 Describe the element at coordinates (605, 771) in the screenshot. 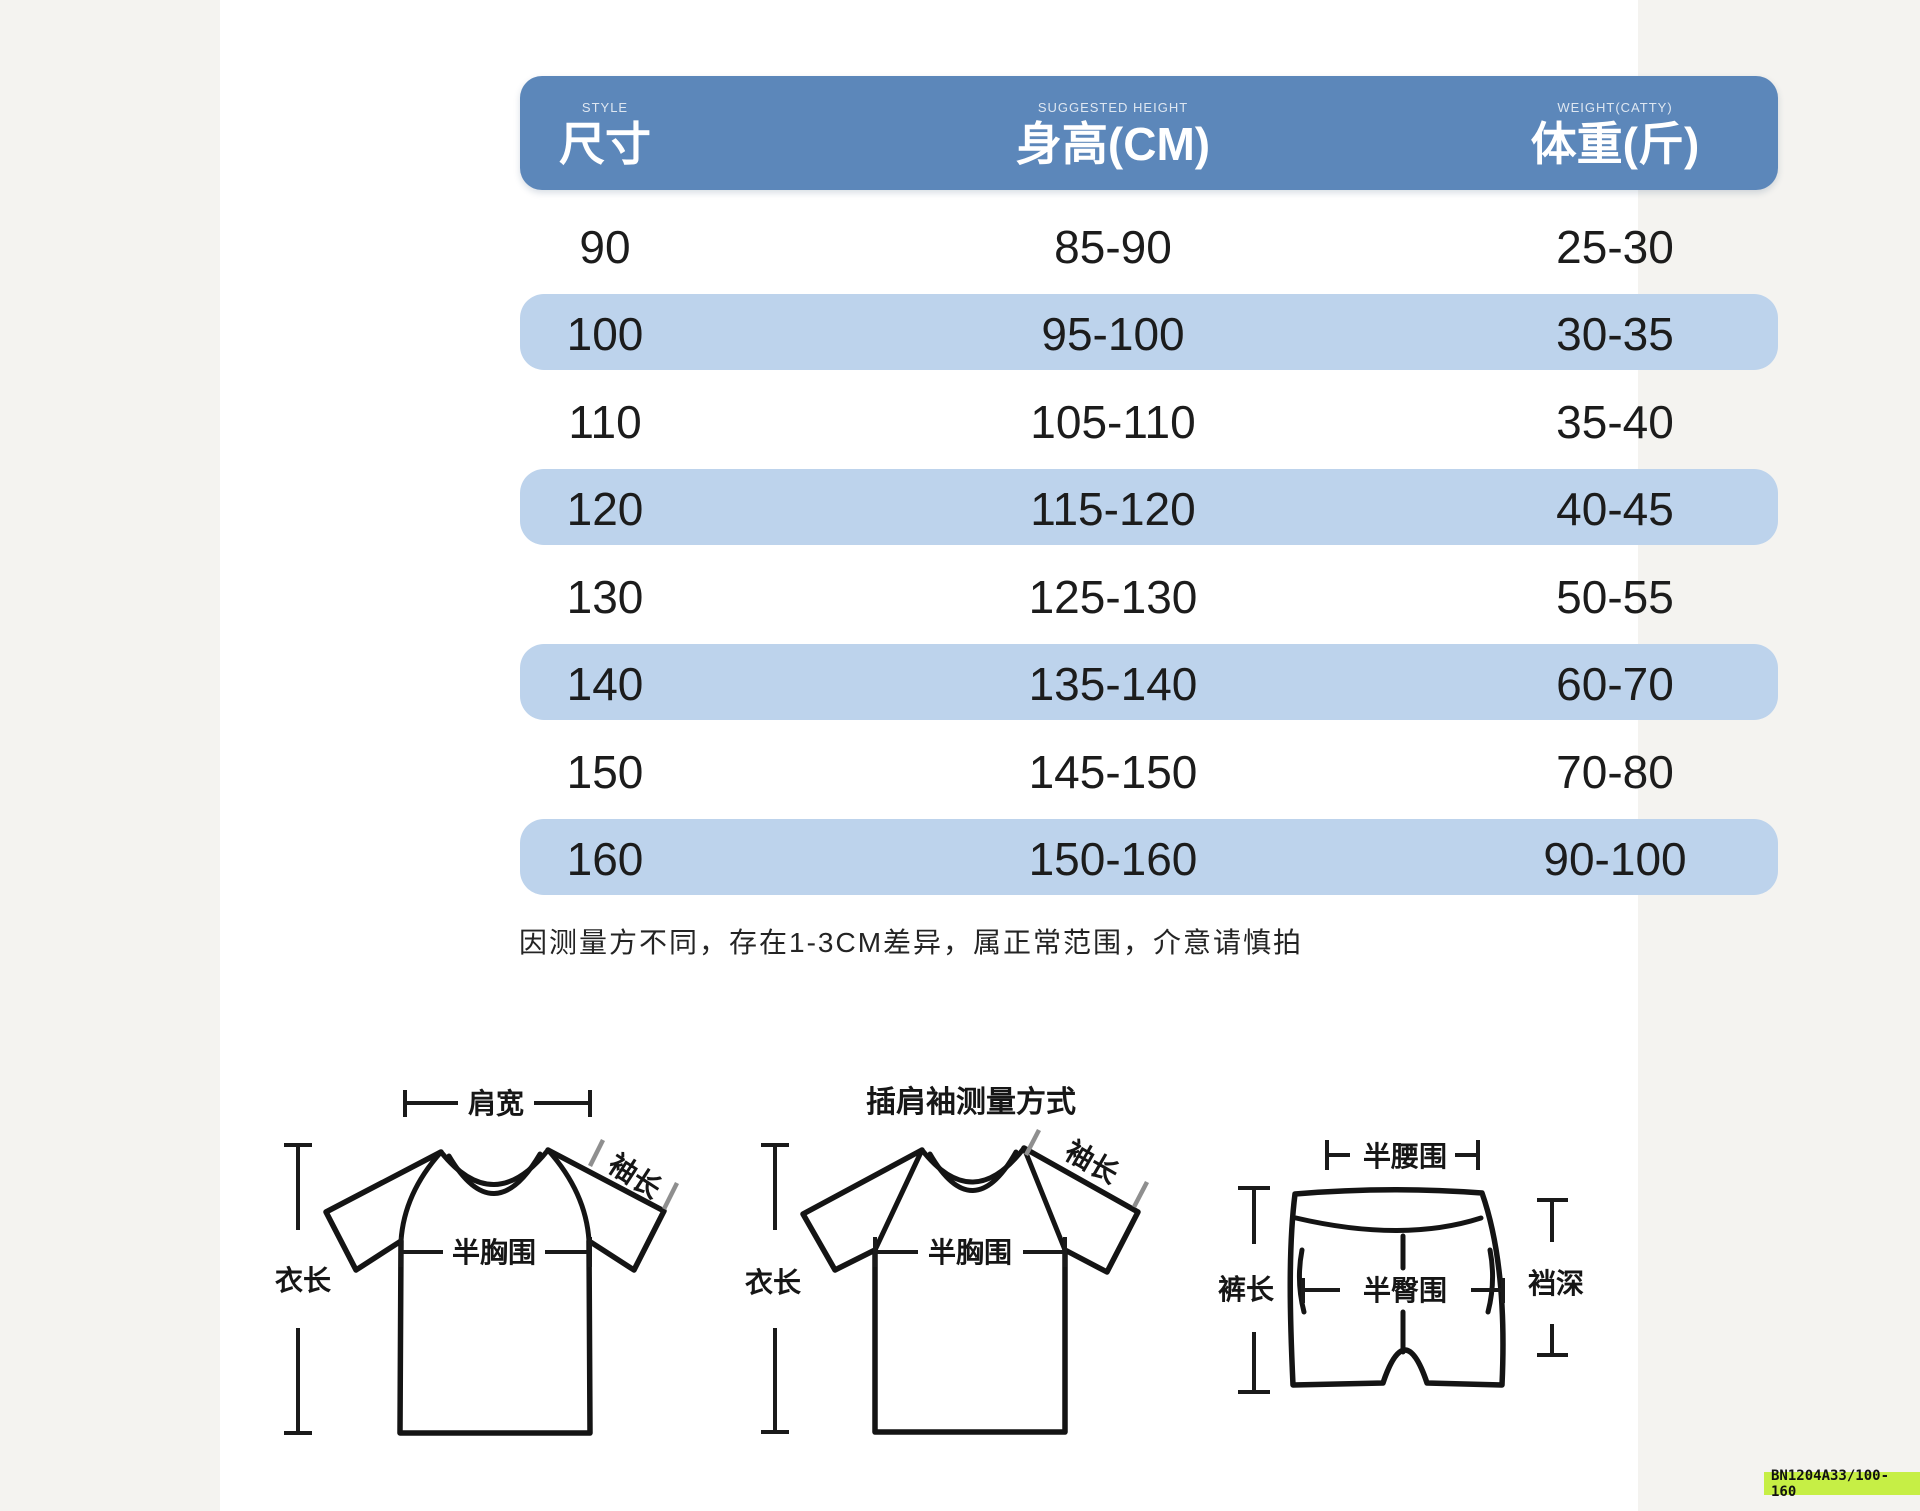

I see `size-cell: 150` at that location.